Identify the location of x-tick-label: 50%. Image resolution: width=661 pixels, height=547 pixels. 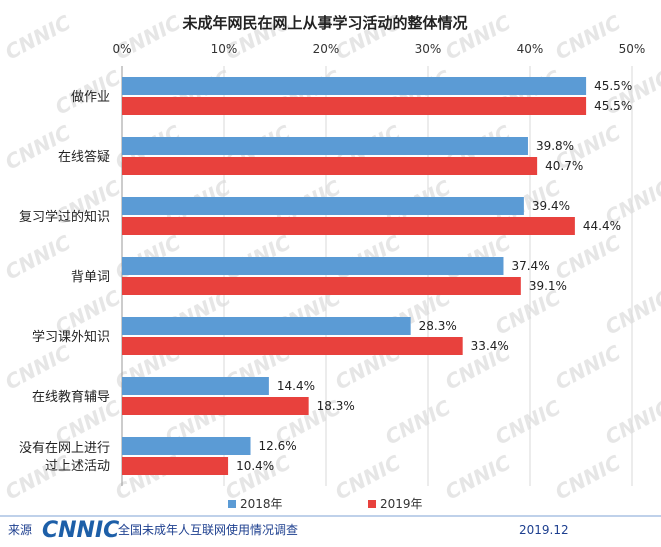
(632, 49).